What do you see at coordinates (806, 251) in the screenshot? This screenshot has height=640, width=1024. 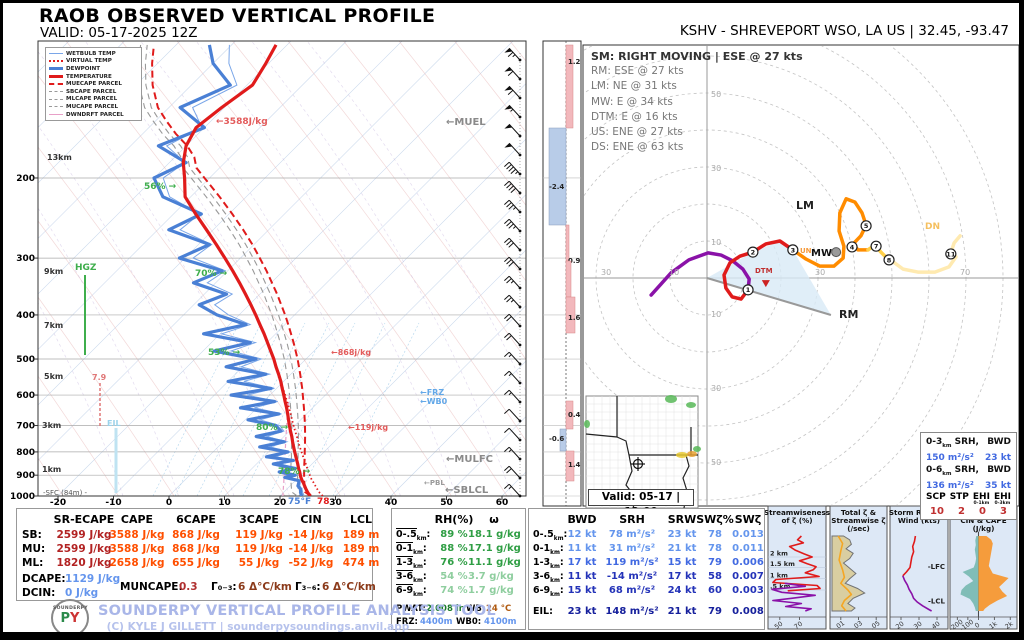 I see `hodograph-label-UN: UN` at bounding box center [806, 251].